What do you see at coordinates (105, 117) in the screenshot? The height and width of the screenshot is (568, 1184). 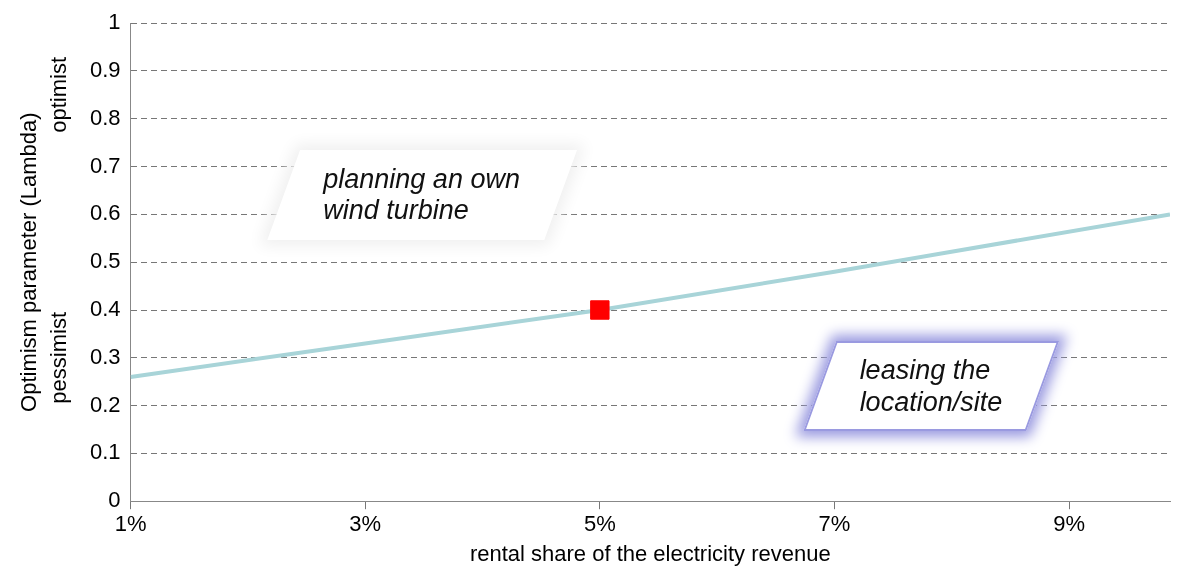 I see `y-tick-label: 0.8` at bounding box center [105, 117].